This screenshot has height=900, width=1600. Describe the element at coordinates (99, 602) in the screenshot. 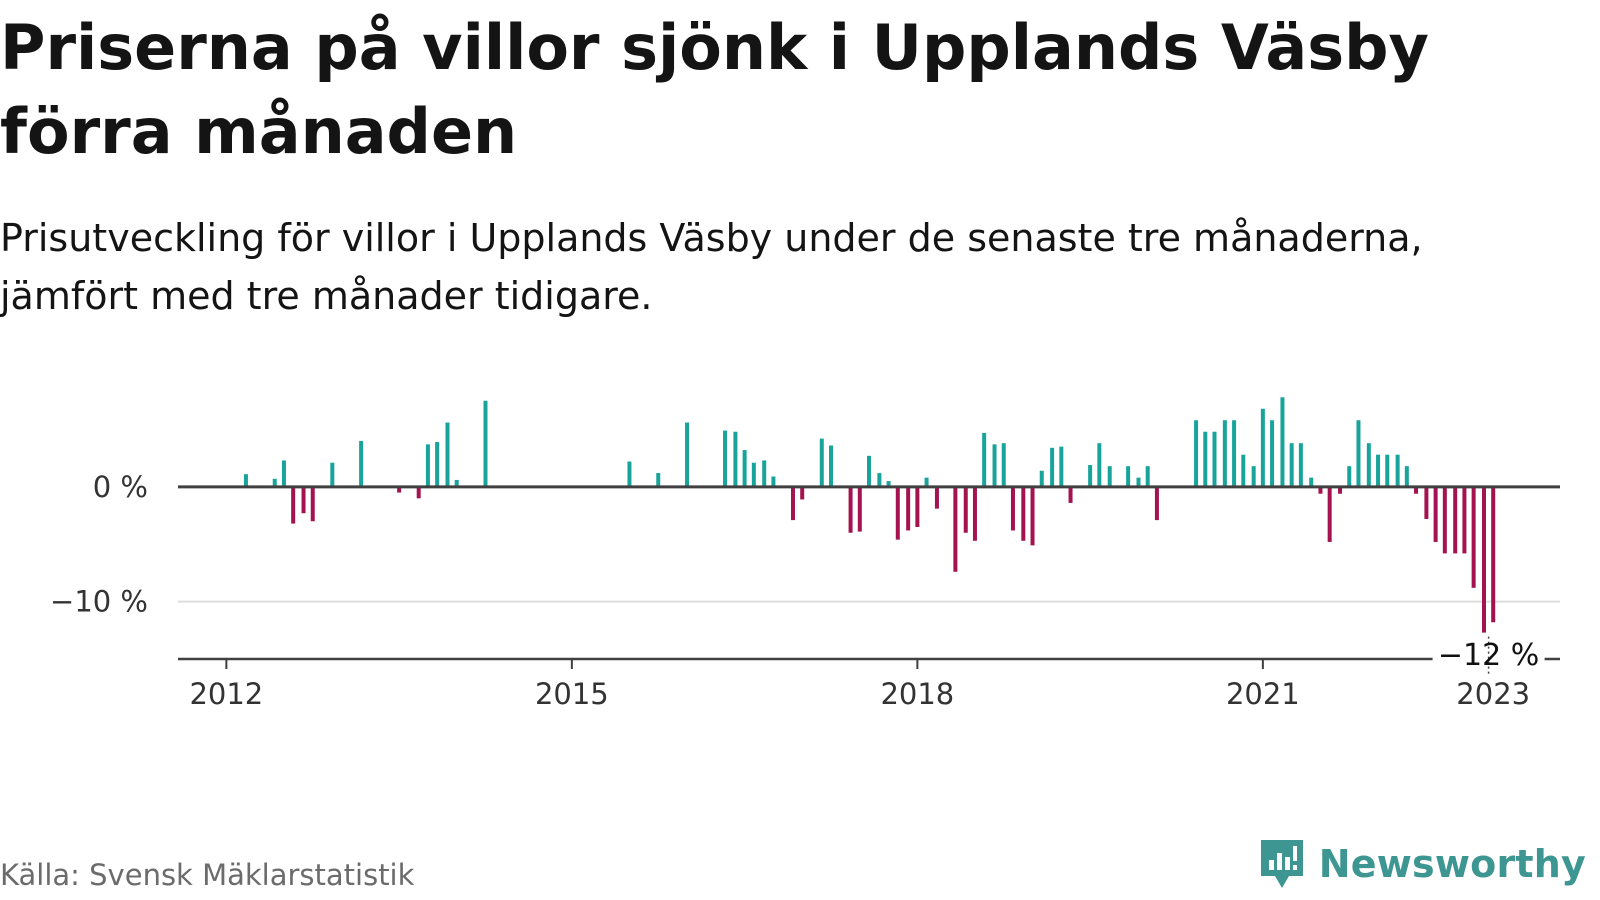

I see `y-tick-label: −10 %` at that location.